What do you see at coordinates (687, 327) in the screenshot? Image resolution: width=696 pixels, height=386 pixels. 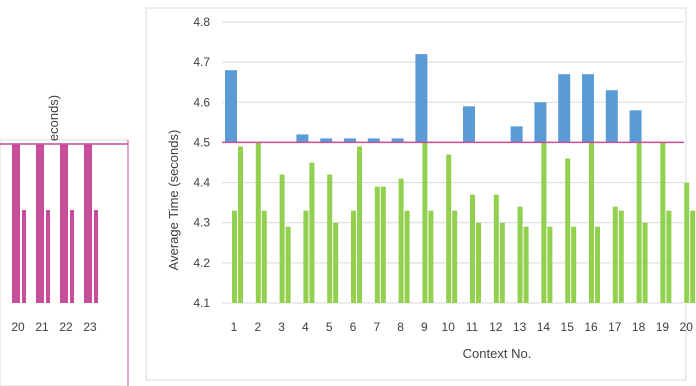 I see `x-tick-label: 20` at bounding box center [687, 327].